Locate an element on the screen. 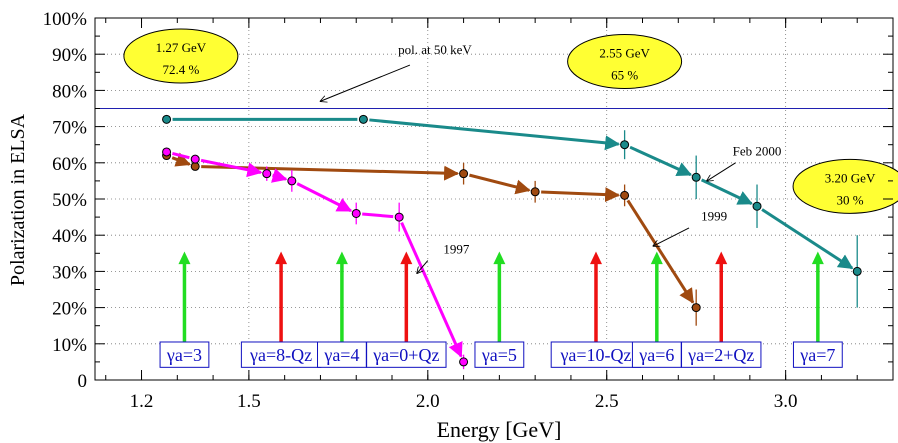  x-tick-label: 1.5 is located at coordinates (249, 401).